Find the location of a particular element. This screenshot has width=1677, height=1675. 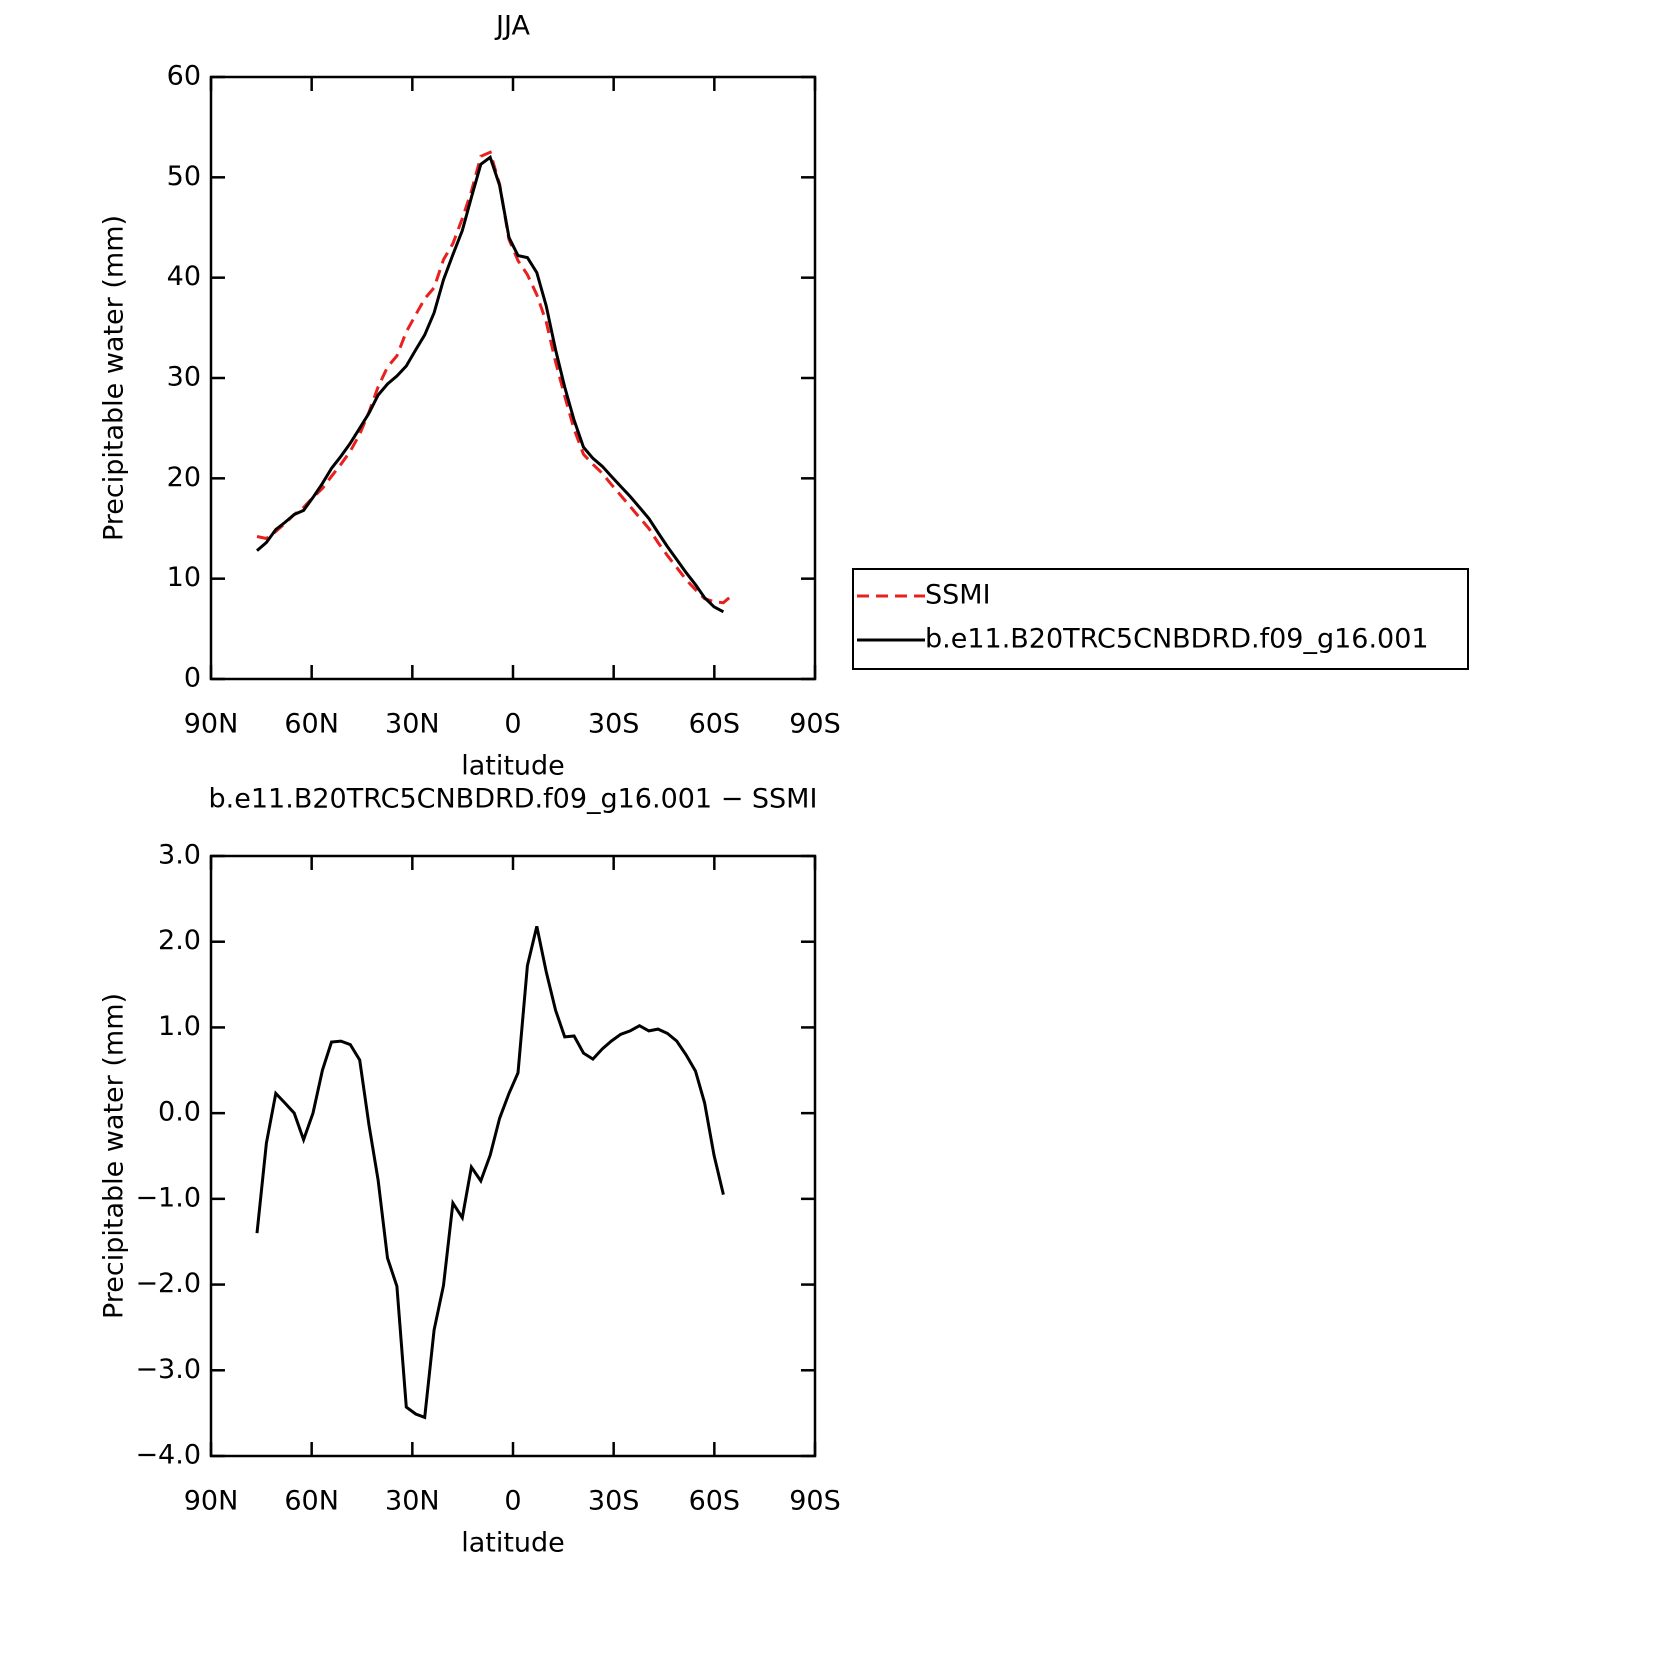

y-tick-label: 40 is located at coordinates (184, 276).